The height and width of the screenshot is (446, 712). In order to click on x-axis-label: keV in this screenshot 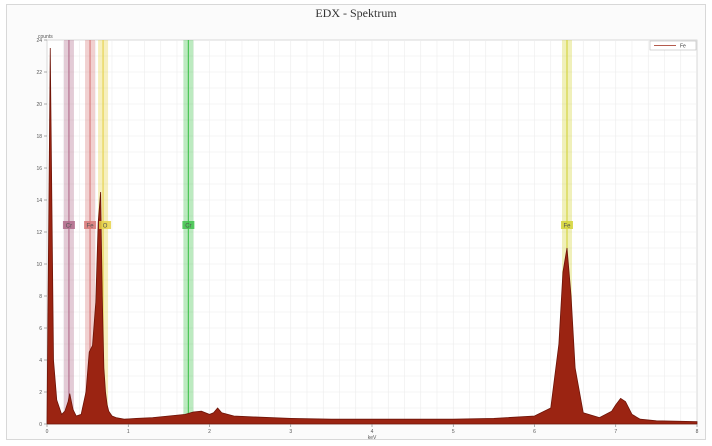, I will do `click(372, 438)`.